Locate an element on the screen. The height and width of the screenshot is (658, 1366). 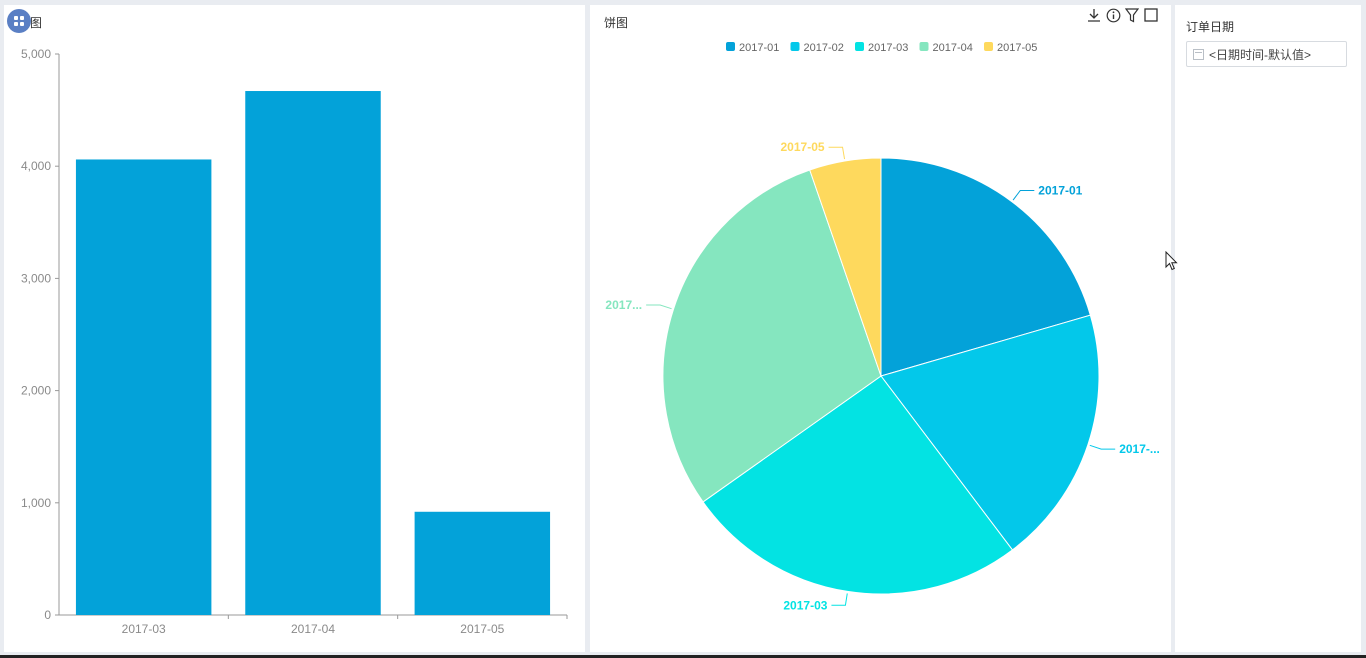
y-tick-label: 1,000 is located at coordinates (36, 503).